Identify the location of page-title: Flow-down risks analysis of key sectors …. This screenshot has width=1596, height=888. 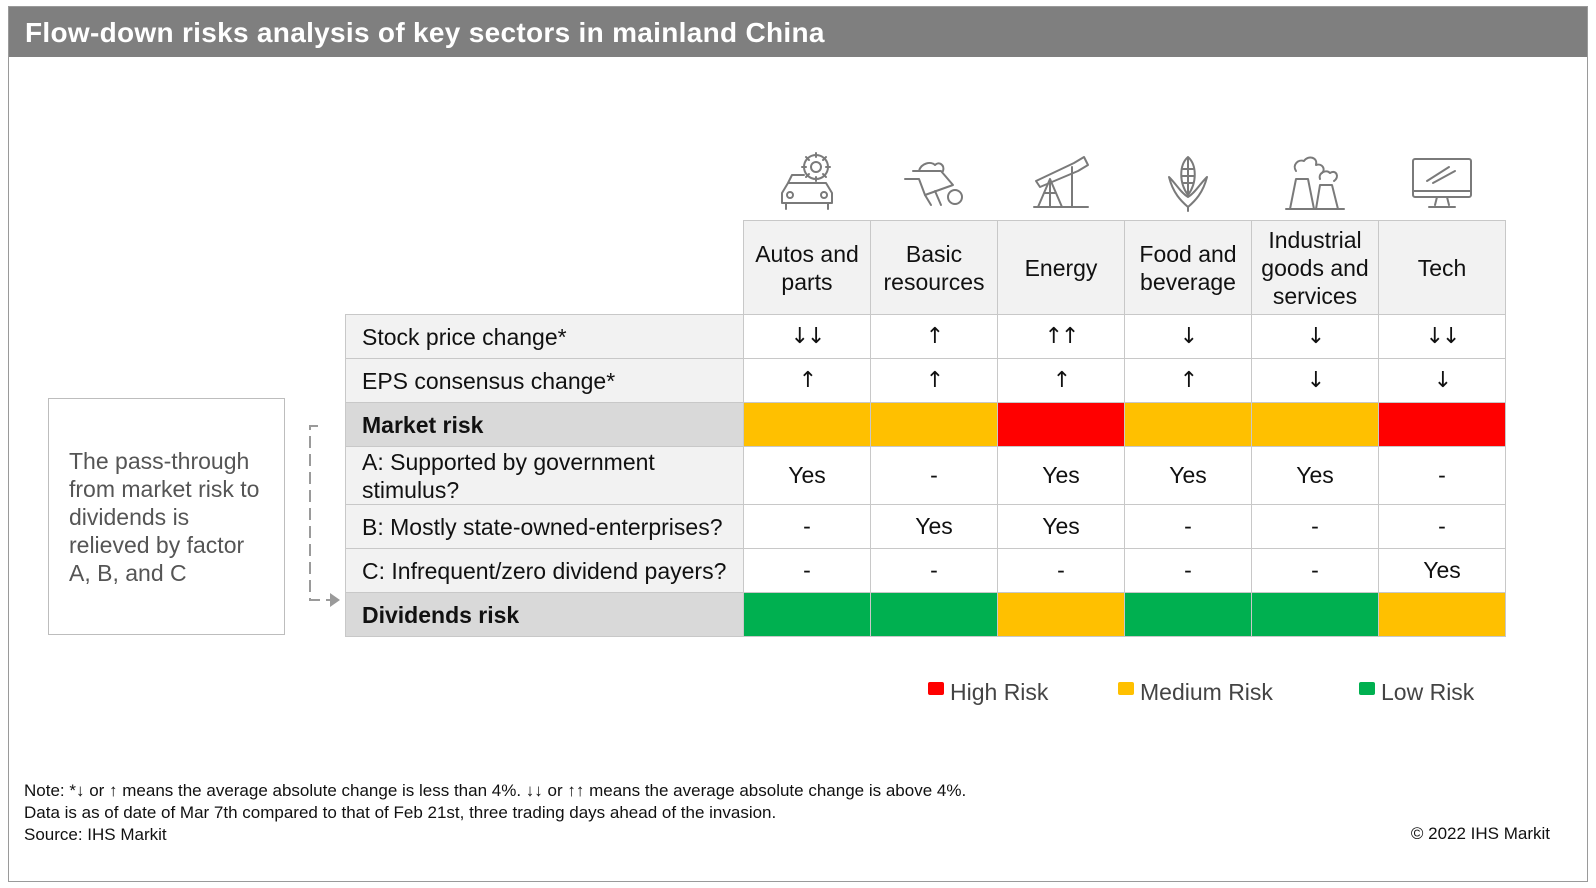
(425, 32).